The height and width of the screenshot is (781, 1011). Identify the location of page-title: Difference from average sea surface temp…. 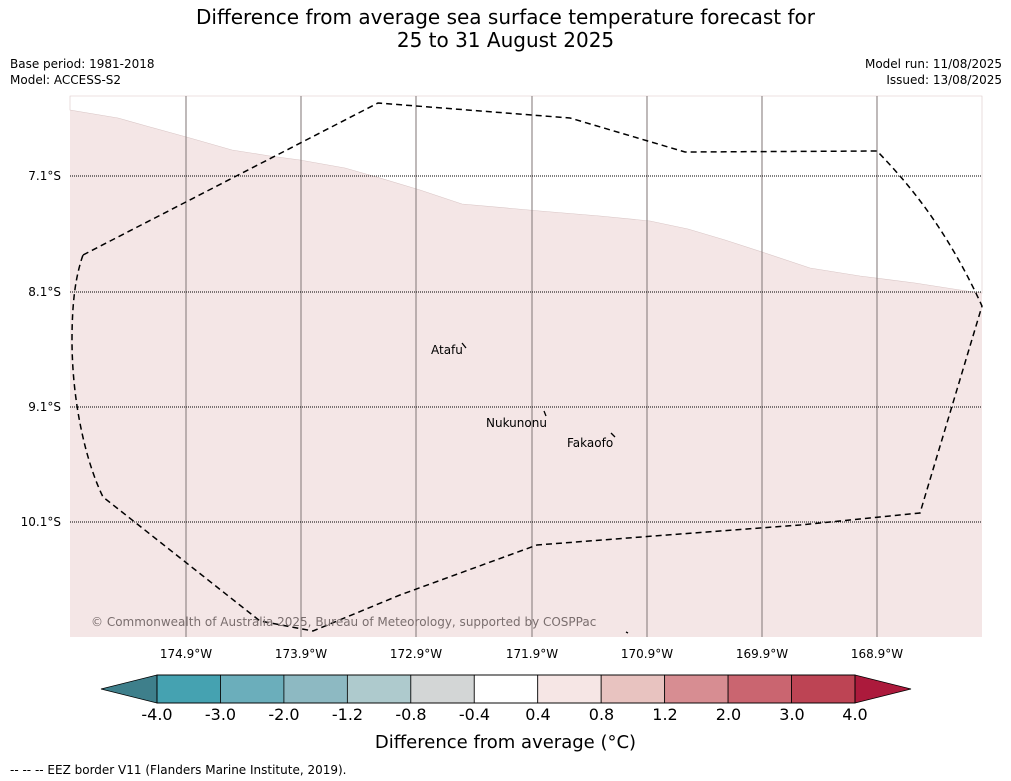
(505, 29).